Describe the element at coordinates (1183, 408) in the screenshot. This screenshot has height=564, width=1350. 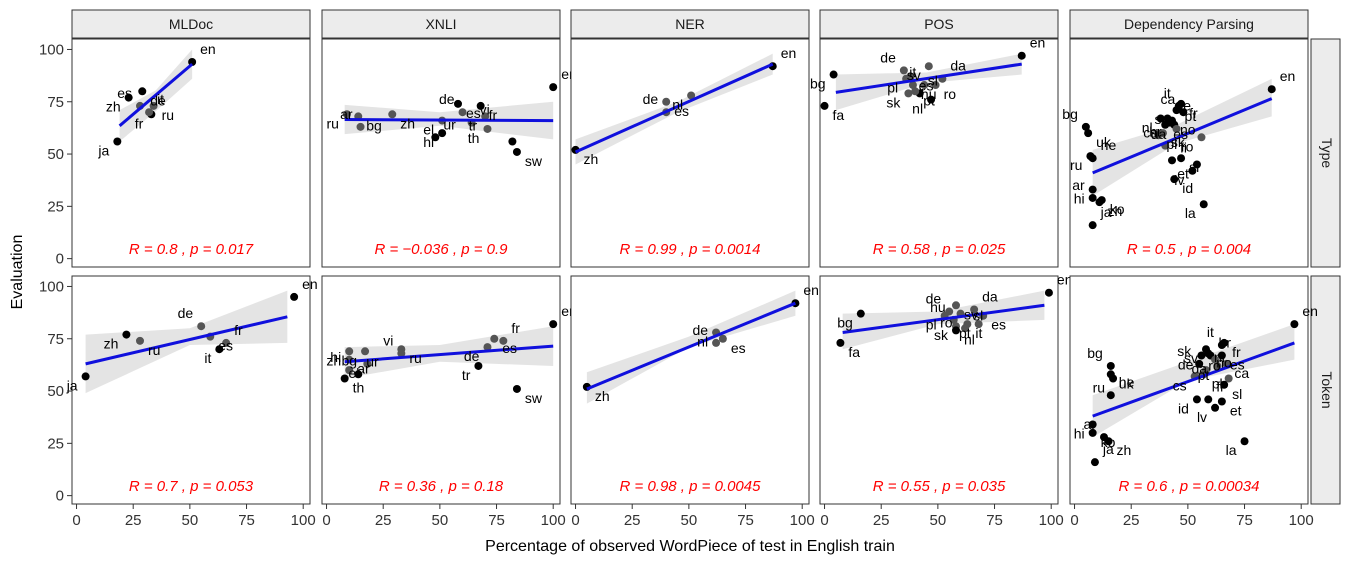
I see `point-label: id` at that location.